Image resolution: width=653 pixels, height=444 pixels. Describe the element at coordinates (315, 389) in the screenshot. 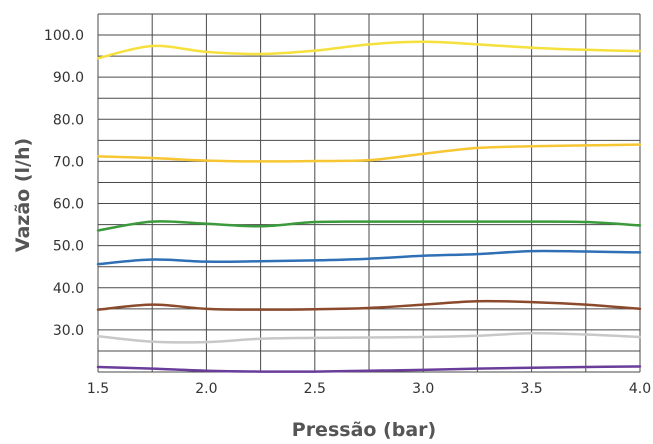

I see `x-tick-label: 2.5` at that location.